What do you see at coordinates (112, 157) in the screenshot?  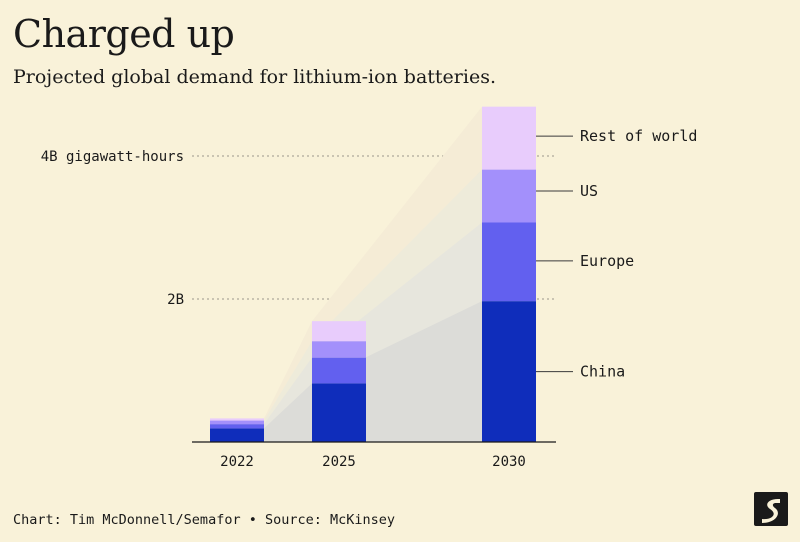 I see `y-tick-label: 4B gigawatt-hours` at bounding box center [112, 157].